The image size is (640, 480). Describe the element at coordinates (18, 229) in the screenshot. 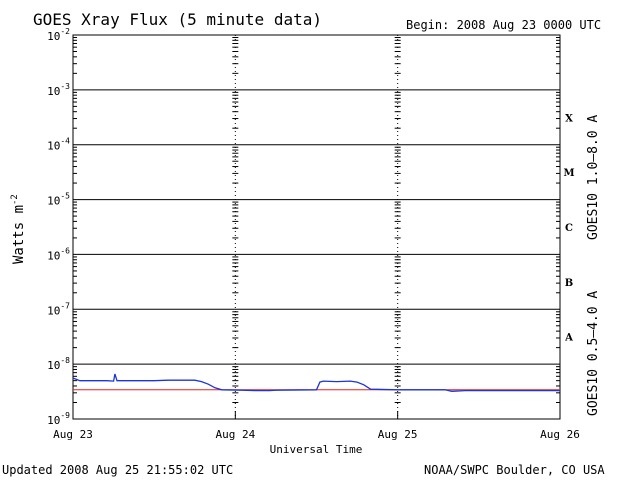

I see `y-axis-label: Watts m-2` at that location.